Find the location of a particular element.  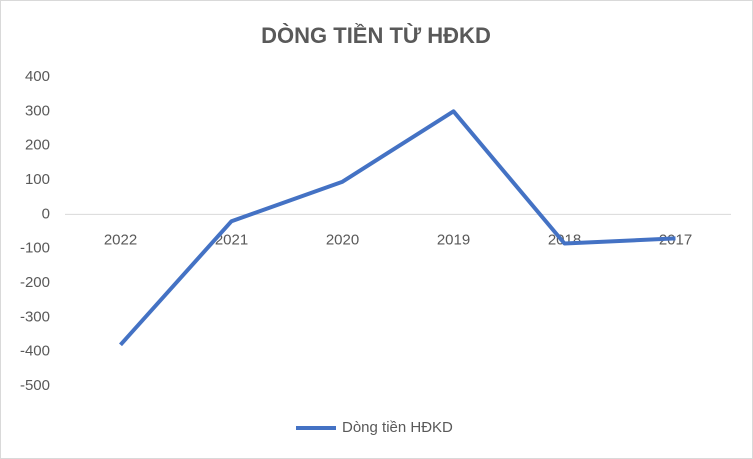

x-tick-label: 2020 is located at coordinates (342, 239).